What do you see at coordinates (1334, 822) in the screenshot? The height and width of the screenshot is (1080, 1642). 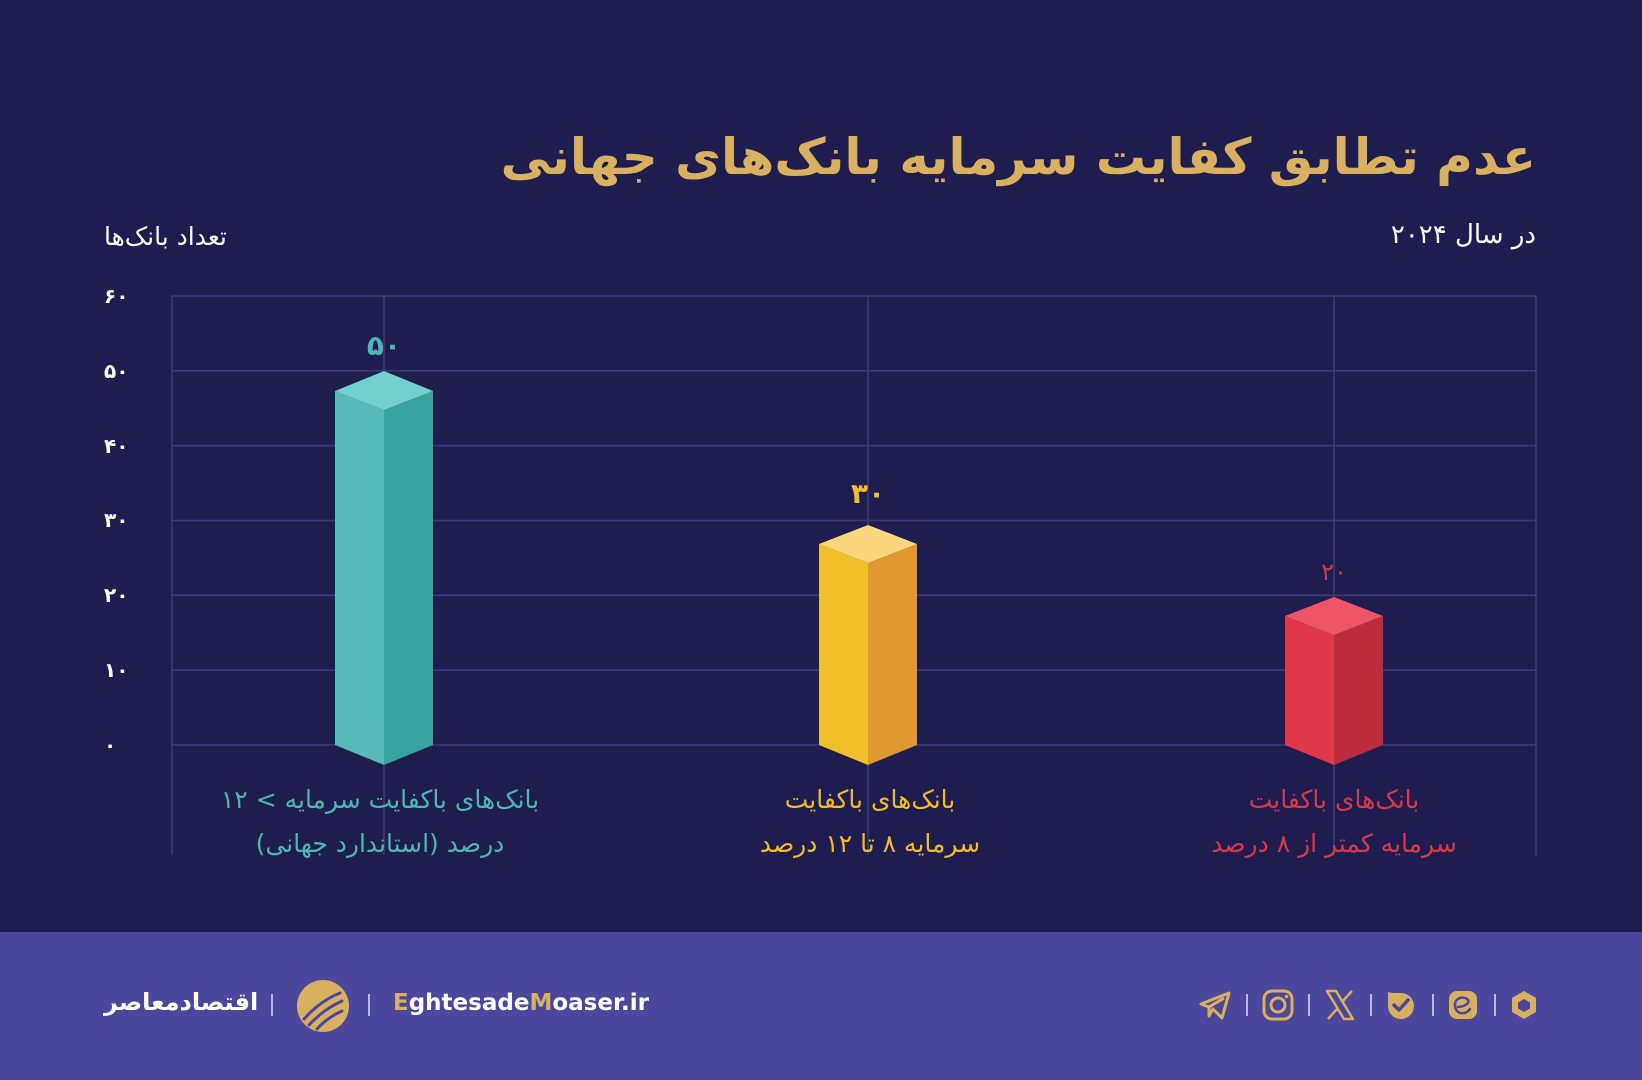 I see `category-label-low: بانک‌های باکفایت سرمایه کمتر از ۸ درصد` at bounding box center [1334, 822].